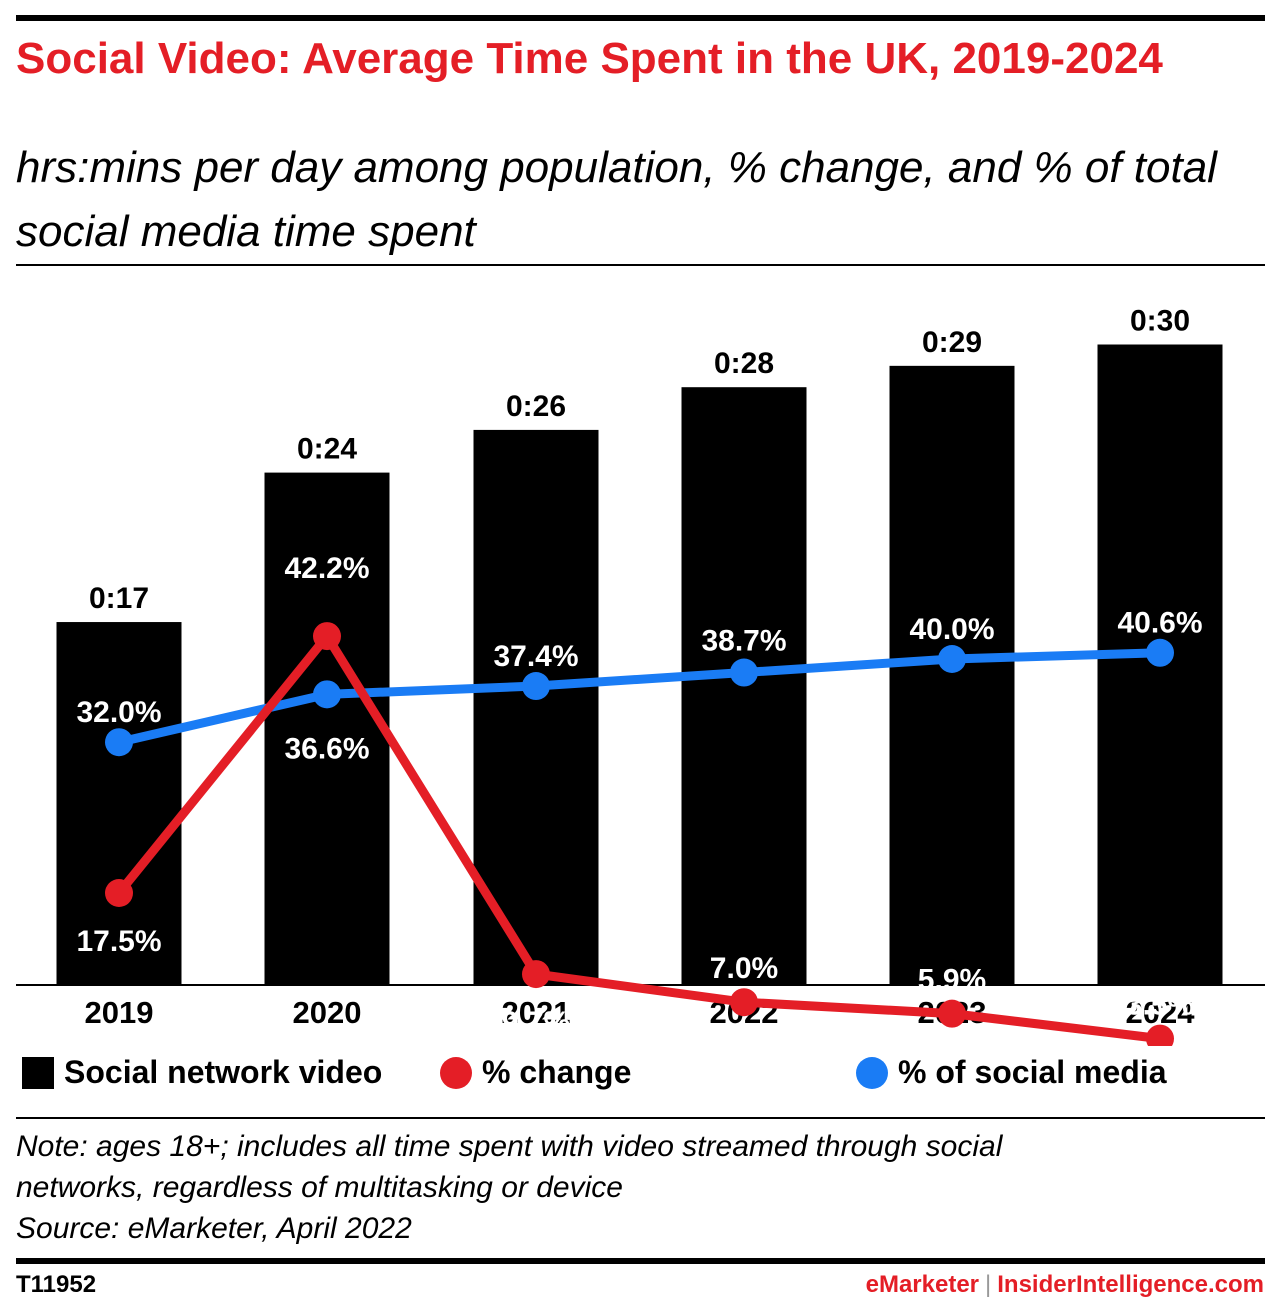 This screenshot has width=1280, height=1304. I want to click on change-point-2019, so click(119, 893).